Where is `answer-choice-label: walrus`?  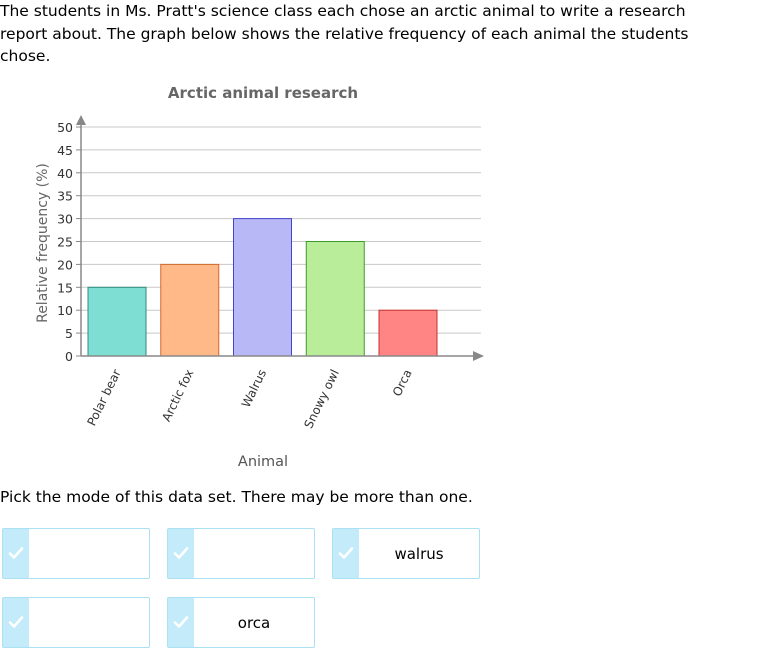 answer-choice-label: walrus is located at coordinates (419, 553).